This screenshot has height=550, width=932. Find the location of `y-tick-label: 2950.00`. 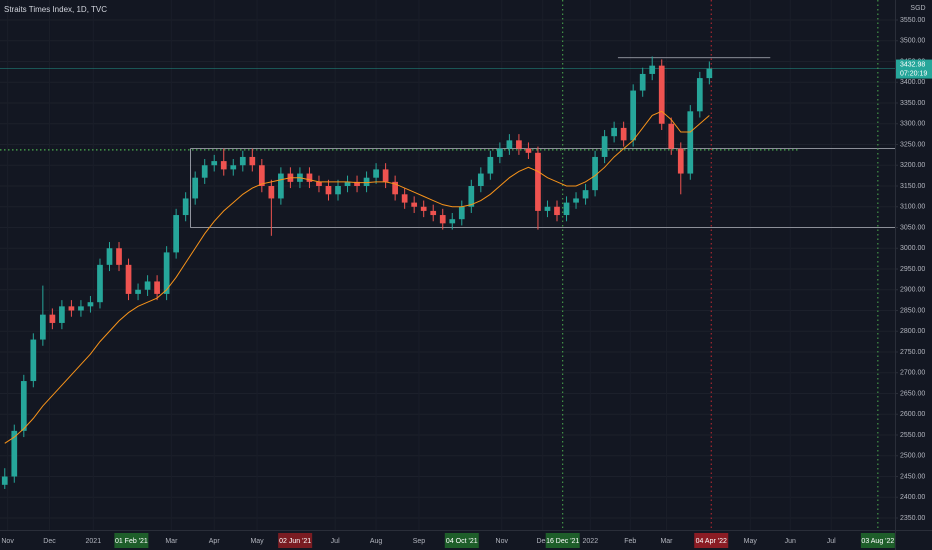

y-tick-label: 2950.00 is located at coordinates (912, 269).